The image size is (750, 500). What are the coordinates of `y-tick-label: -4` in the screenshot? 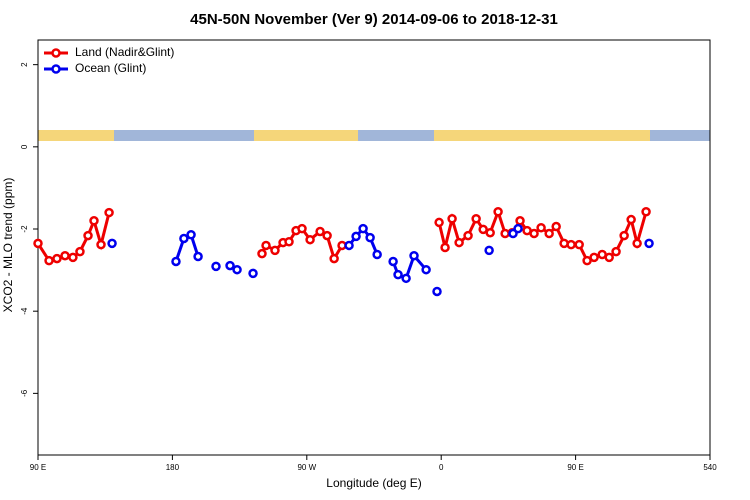 It's located at (24, 311).